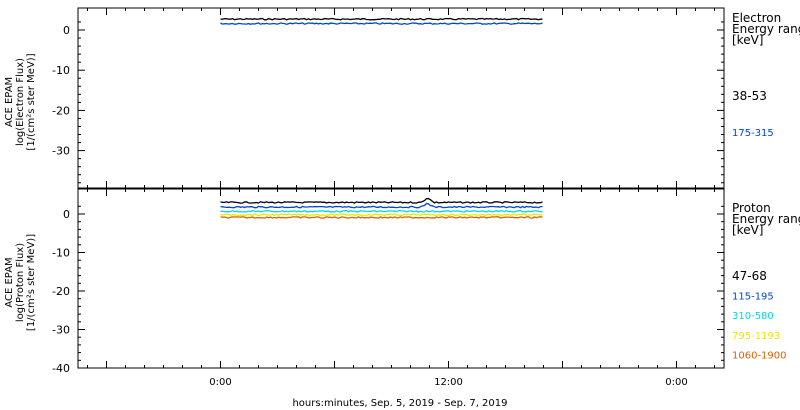 Image resolution: width=800 pixels, height=410 pixels. Describe the element at coordinates (749, 276) in the screenshot. I see `proton-legend-entry: 47-68` at that location.